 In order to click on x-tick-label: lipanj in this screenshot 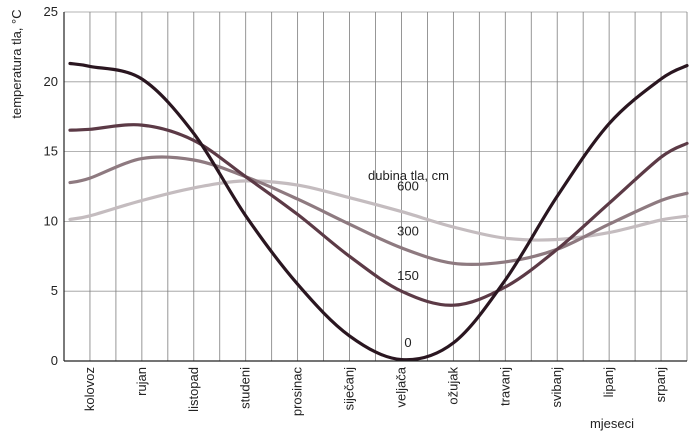, I will do `click(608, 382)`.